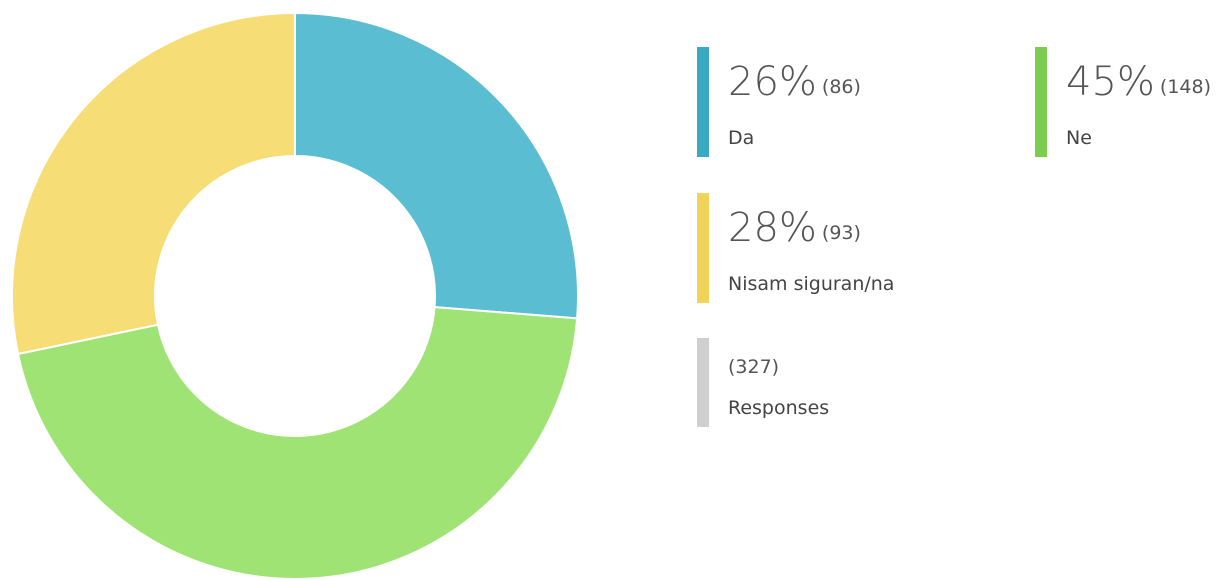 This screenshot has width=1230, height=579. I want to click on legend-percent: 45%, so click(1110, 82).